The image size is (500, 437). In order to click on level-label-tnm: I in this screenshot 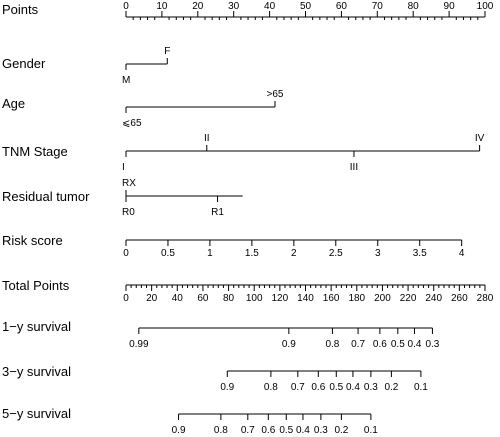, I will do `click(123, 167)`.